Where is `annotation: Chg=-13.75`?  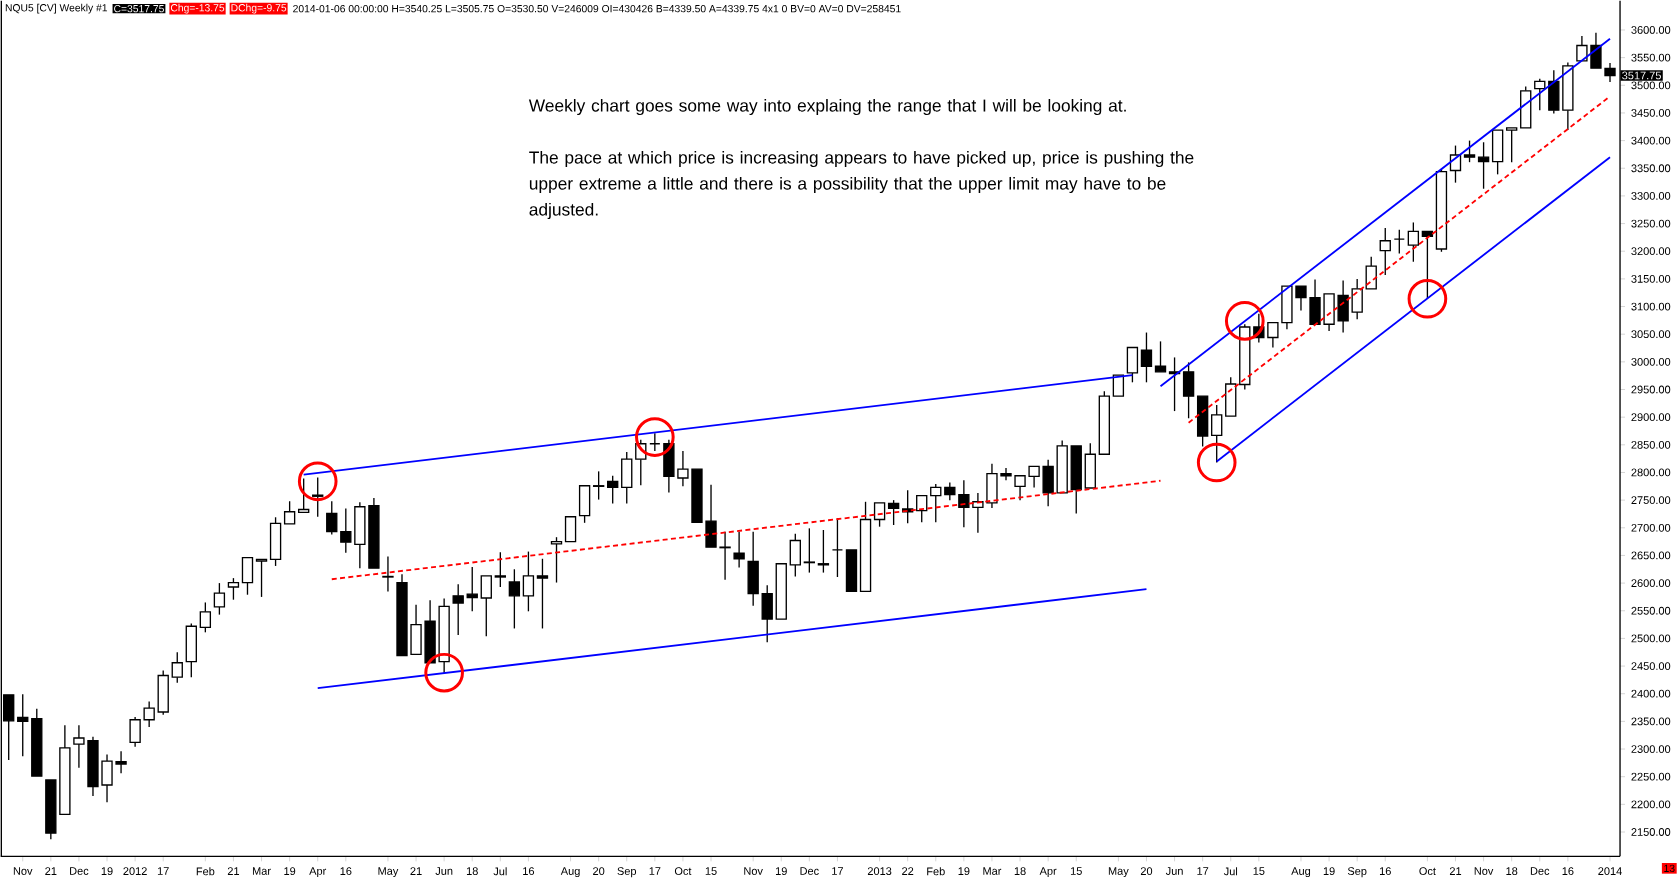 annotation: Chg=-13.75 is located at coordinates (197, 8).